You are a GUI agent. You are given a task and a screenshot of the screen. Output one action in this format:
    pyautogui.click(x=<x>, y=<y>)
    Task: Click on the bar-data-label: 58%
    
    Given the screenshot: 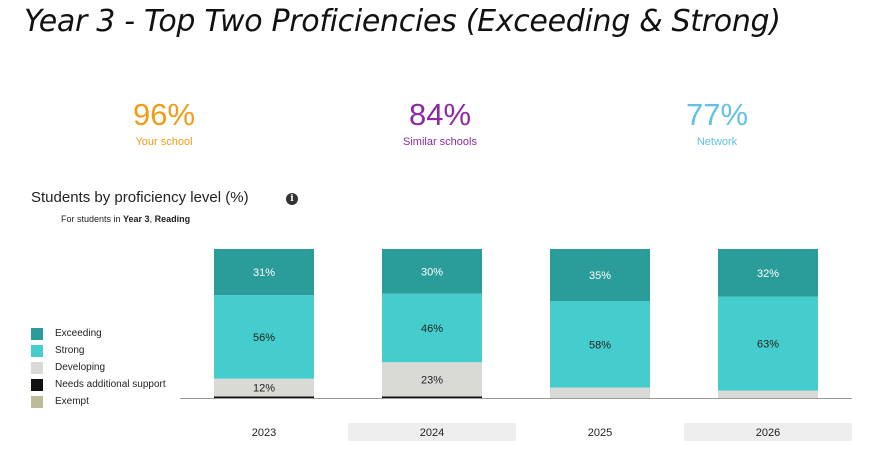 What is the action you would take?
    pyautogui.click(x=600, y=345)
    